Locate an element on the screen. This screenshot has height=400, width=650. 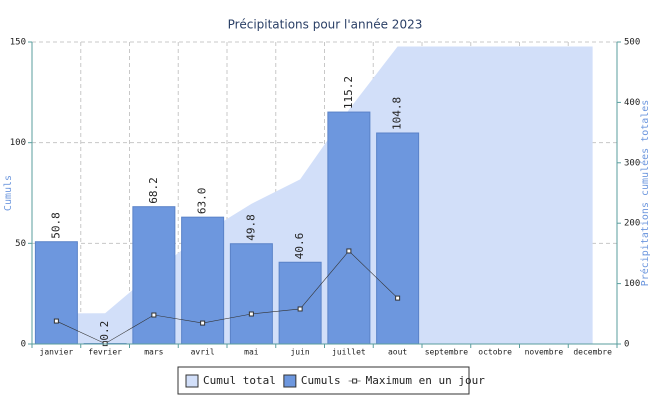
value-label: 115.2 is located at coordinates (348, 92).